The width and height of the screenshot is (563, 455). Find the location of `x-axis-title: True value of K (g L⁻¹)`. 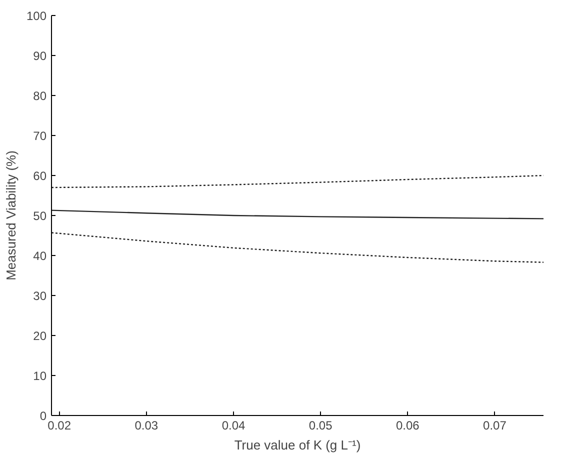

x-axis-title: True value of K (g L⁻¹) is located at coordinates (297, 445).